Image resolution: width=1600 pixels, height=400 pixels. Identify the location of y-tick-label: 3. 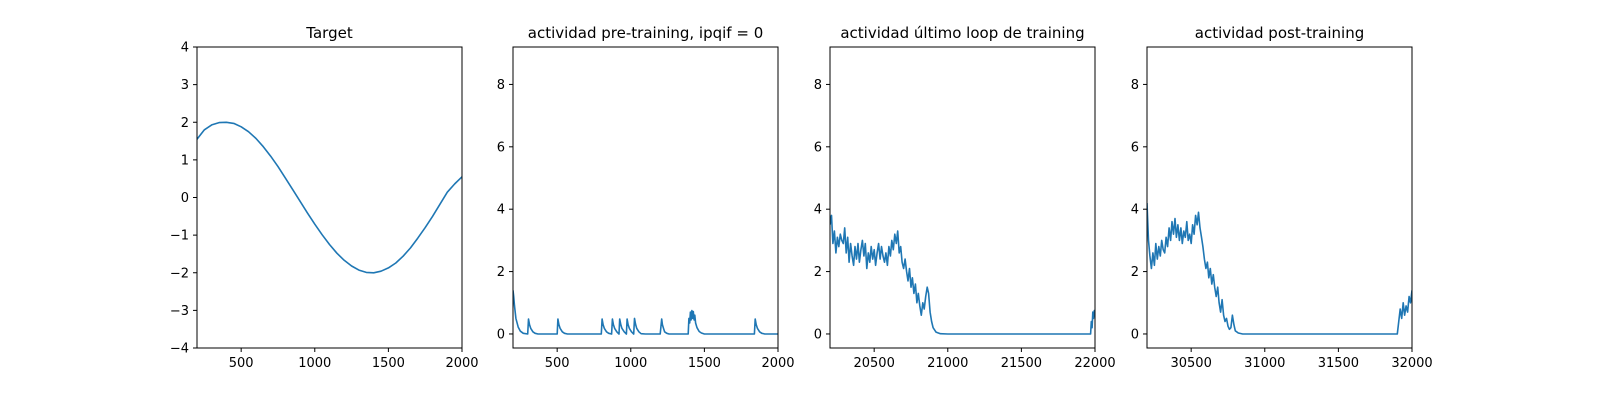
(185, 85).